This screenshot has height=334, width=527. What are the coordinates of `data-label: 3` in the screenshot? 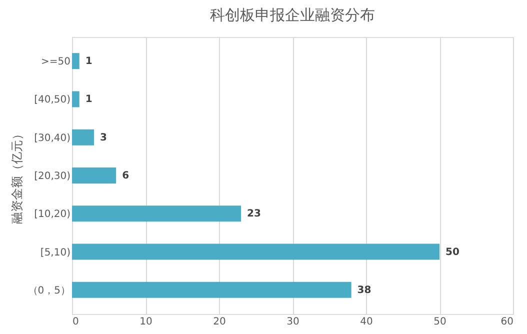 It's located at (104, 138).